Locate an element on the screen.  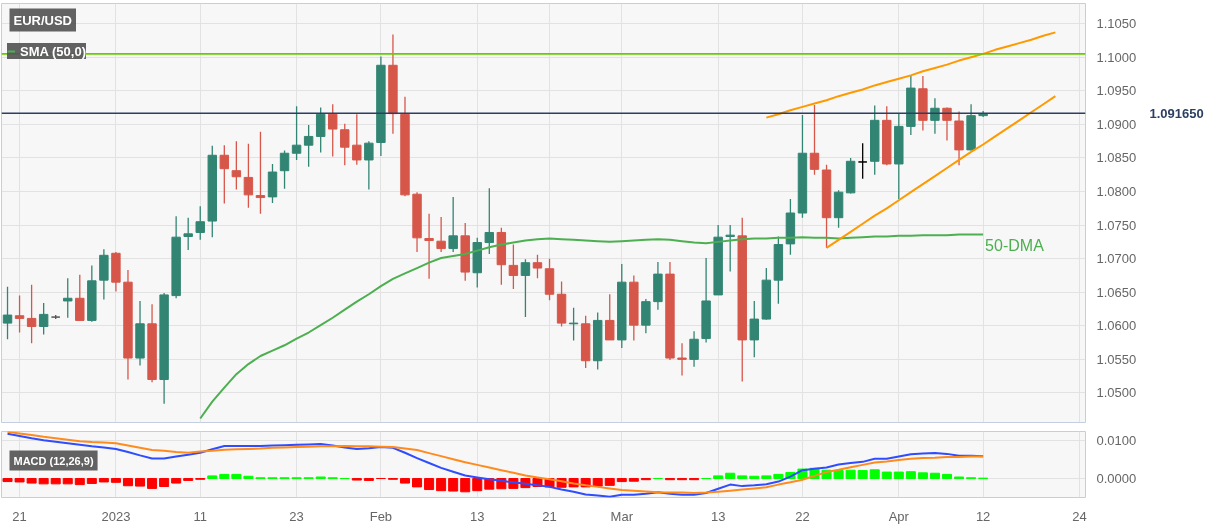
y-tick-label: 1.0700 is located at coordinates (1116, 259).